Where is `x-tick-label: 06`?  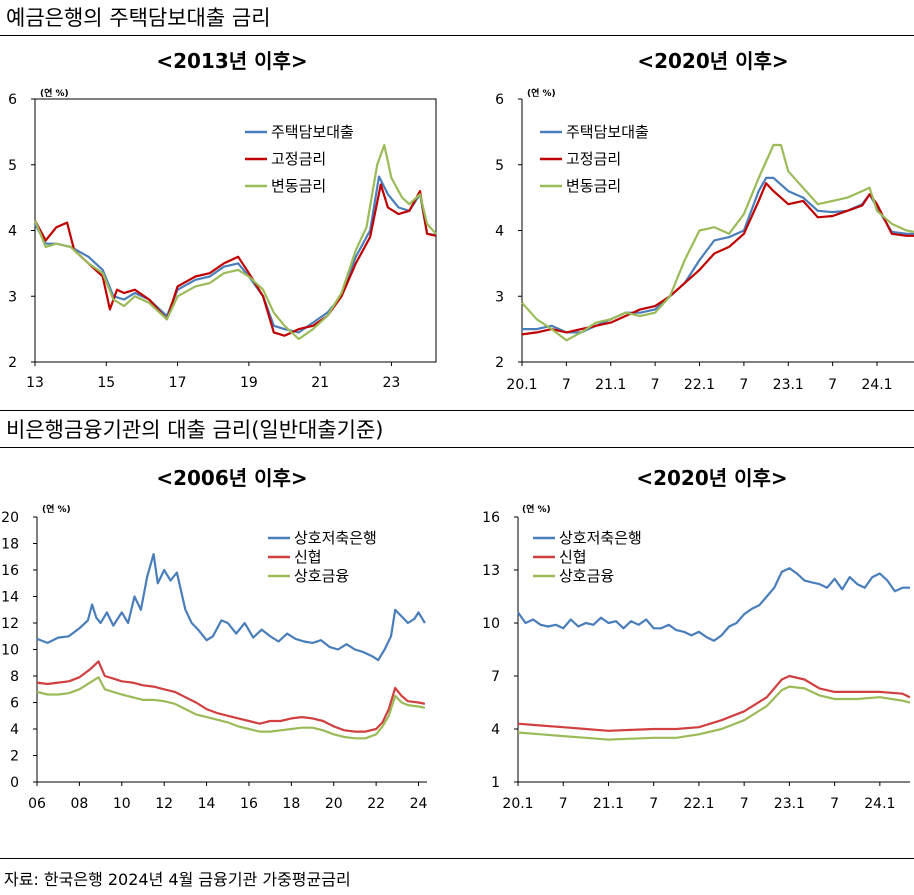 x-tick-label: 06 is located at coordinates (37, 804).